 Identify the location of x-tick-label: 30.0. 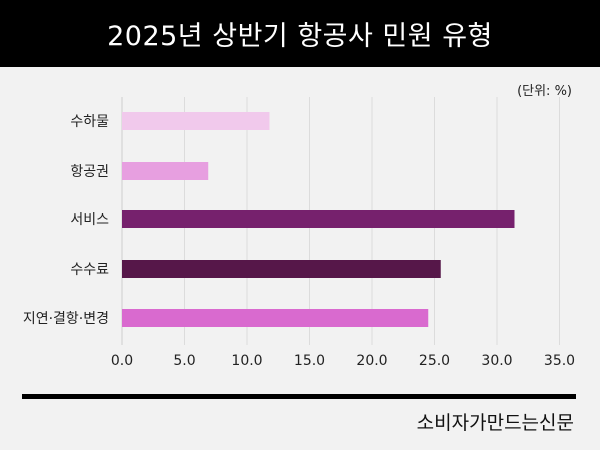
(496, 361).